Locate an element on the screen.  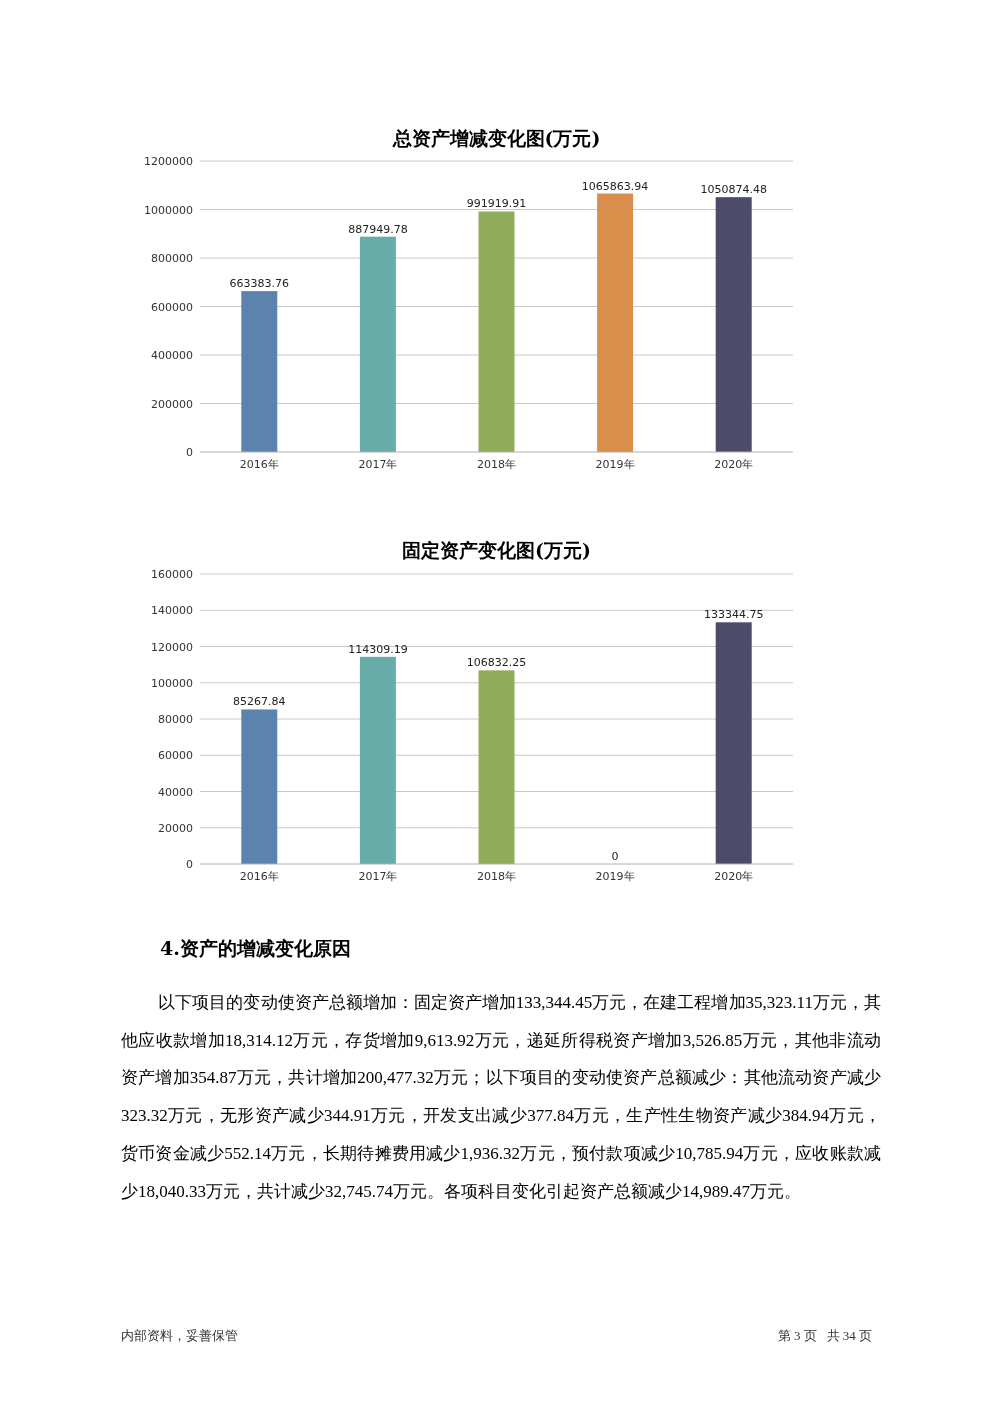
y-tick-label: 40000 is located at coordinates (175, 792).